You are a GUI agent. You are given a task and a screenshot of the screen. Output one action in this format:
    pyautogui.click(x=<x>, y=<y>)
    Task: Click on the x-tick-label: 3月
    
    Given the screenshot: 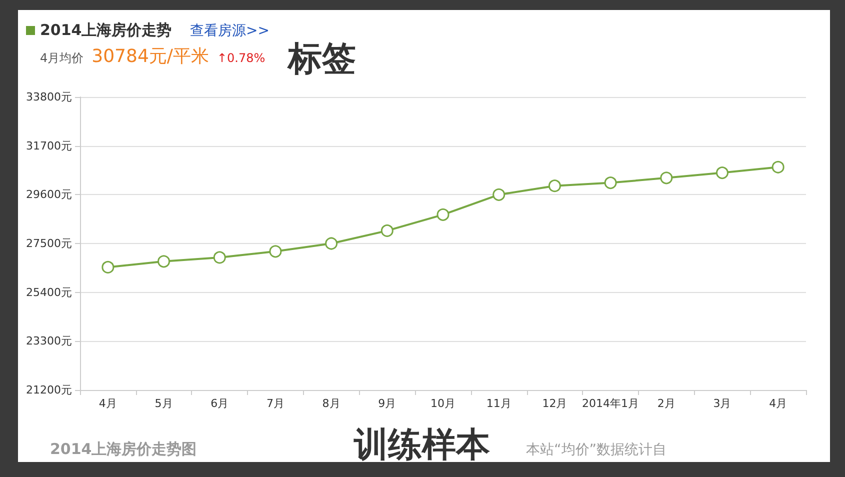 What is the action you would take?
    pyautogui.click(x=722, y=403)
    